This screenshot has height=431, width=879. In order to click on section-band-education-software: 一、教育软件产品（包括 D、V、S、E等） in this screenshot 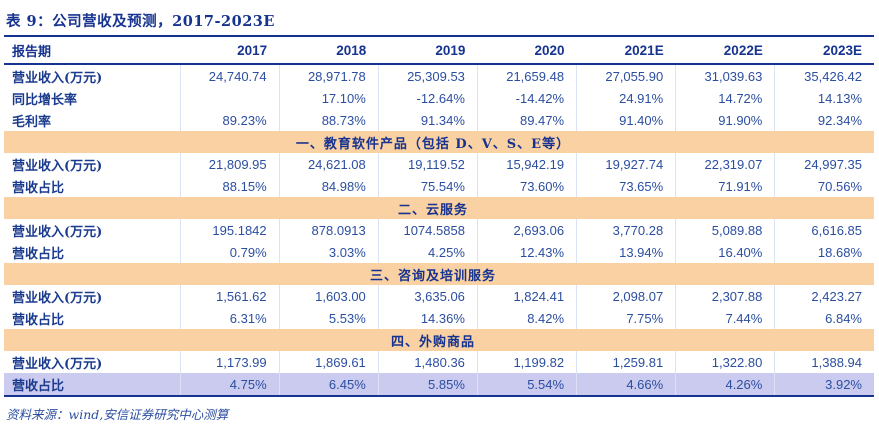, I will do `click(439, 142)`.